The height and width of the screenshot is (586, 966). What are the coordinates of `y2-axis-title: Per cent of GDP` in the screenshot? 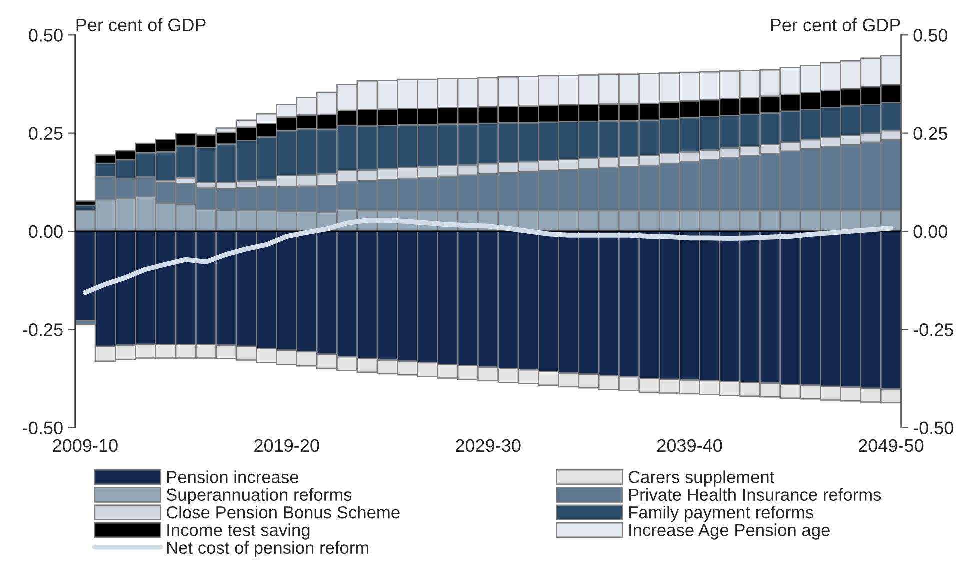 It's located at (835, 25).